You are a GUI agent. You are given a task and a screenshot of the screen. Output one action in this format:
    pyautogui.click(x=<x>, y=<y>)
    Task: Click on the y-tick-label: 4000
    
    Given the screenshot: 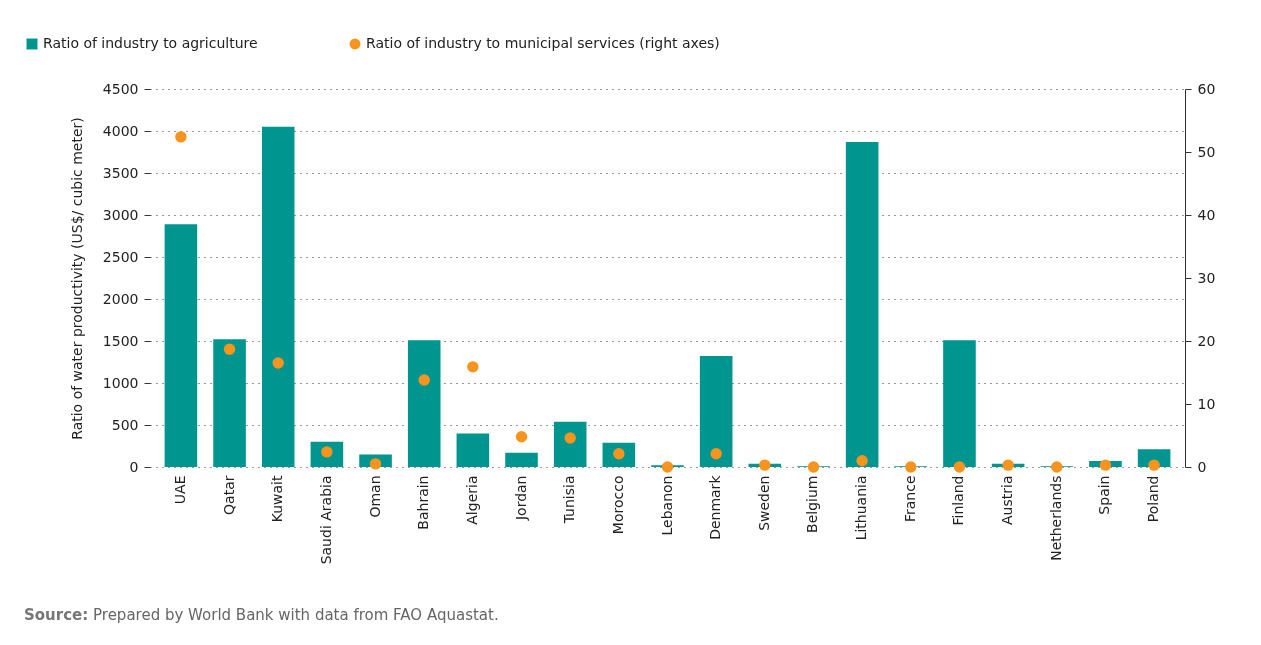 What is the action you would take?
    pyautogui.click(x=120, y=130)
    